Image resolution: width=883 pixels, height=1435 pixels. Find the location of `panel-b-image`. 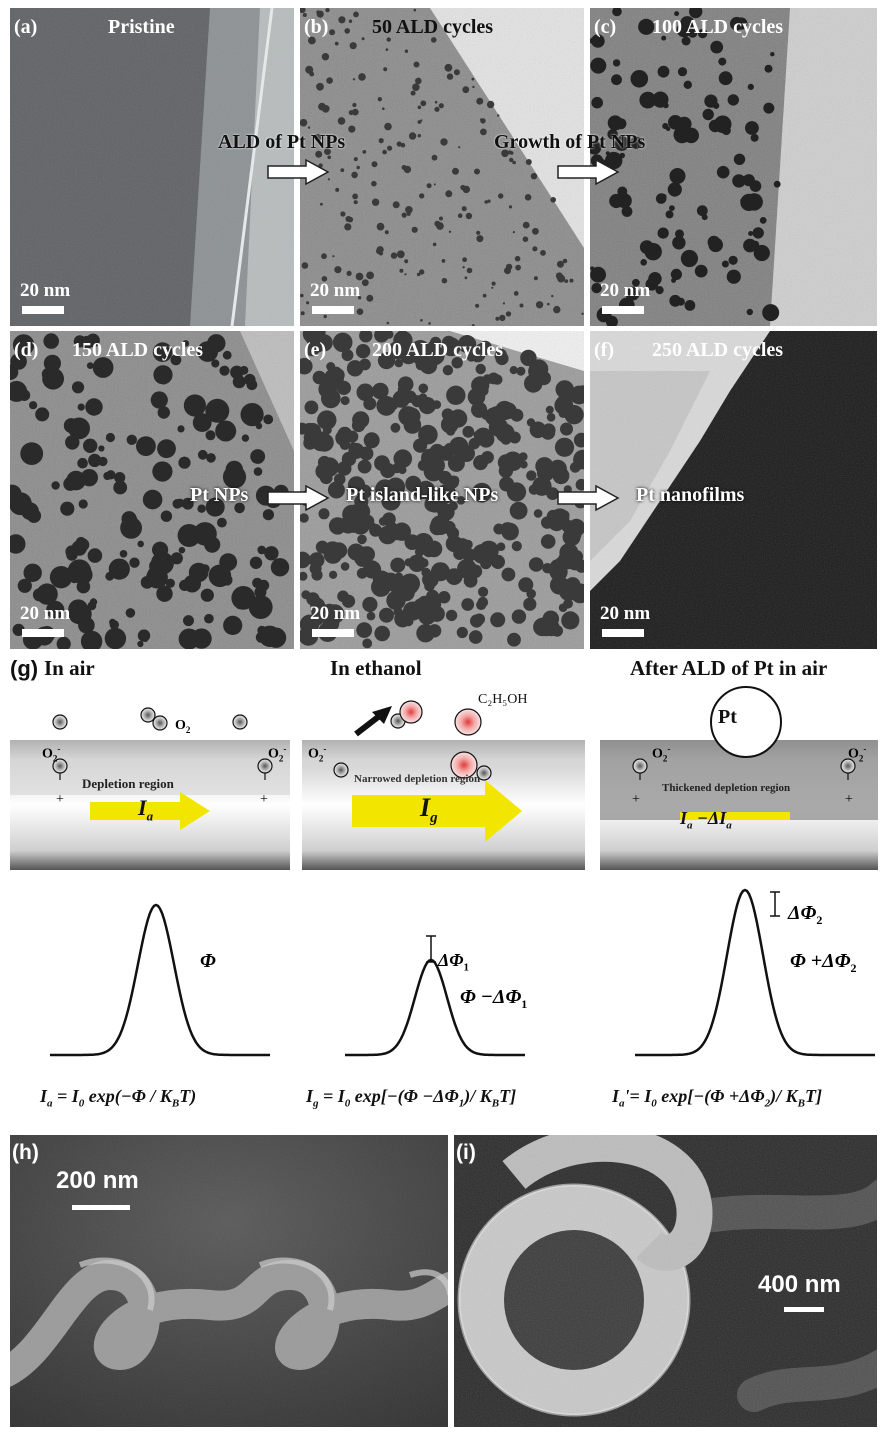

panel-b-image is located at coordinates (442, 167).